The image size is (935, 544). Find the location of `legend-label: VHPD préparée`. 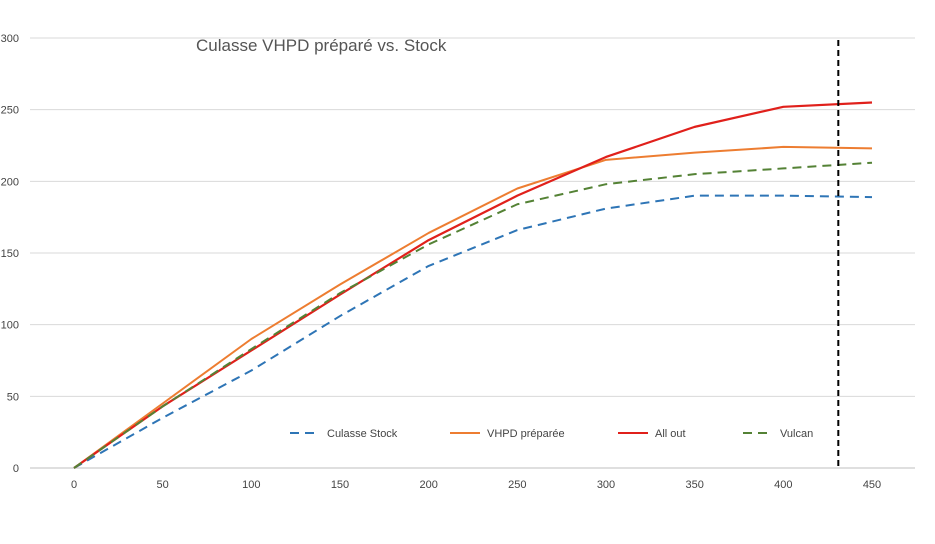

legend-label: VHPD préparée is located at coordinates (526, 434).